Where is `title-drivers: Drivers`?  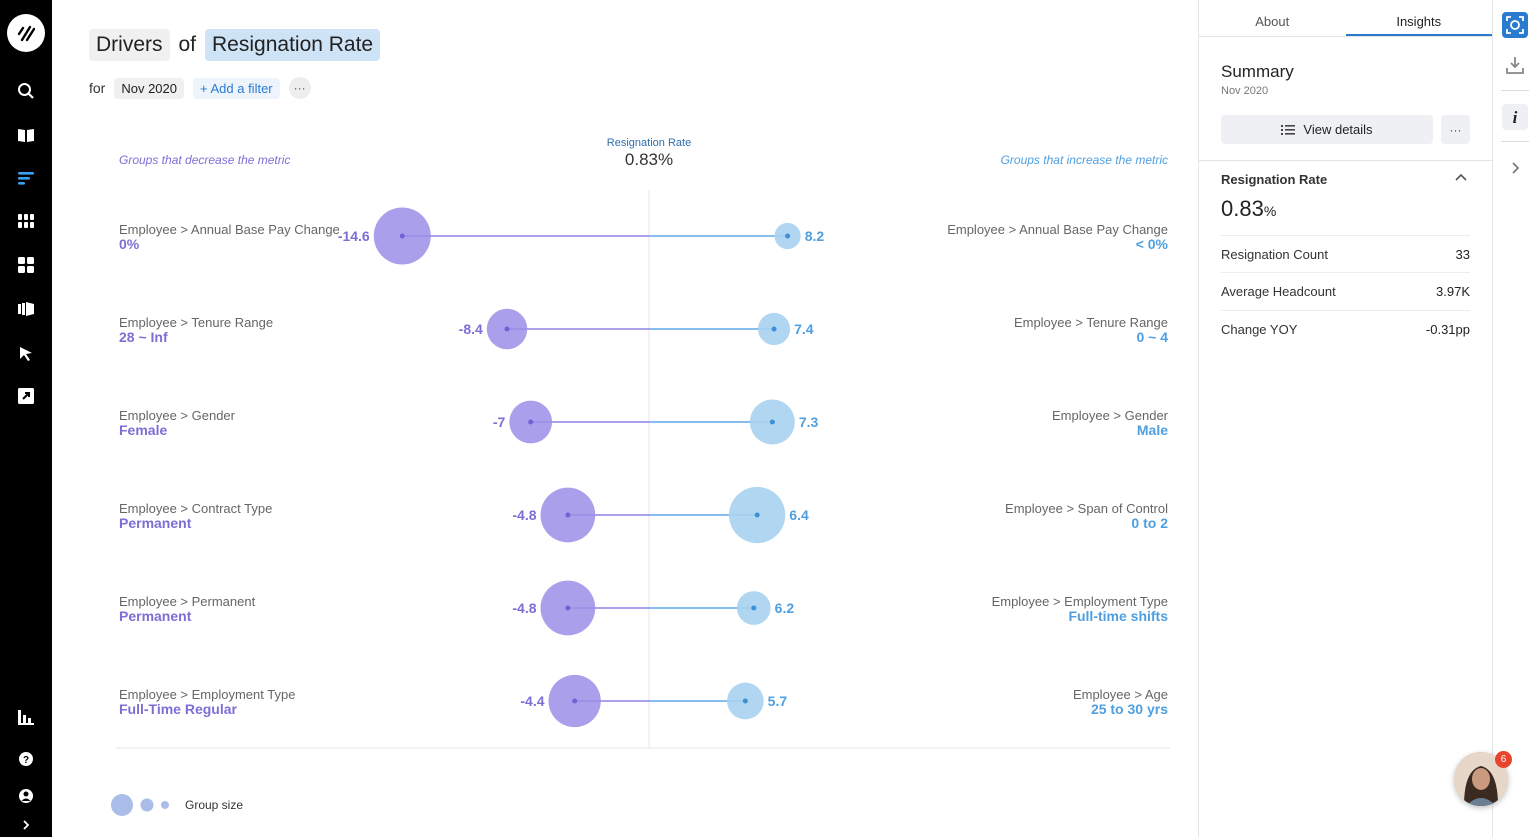
title-drivers: Drivers is located at coordinates (129, 45).